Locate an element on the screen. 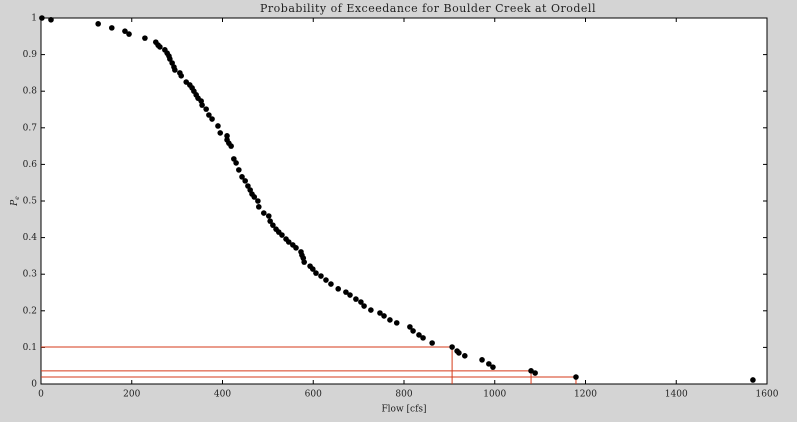 This screenshot has width=797, height=422. y-tick-label: 0.8 is located at coordinates (30, 92).